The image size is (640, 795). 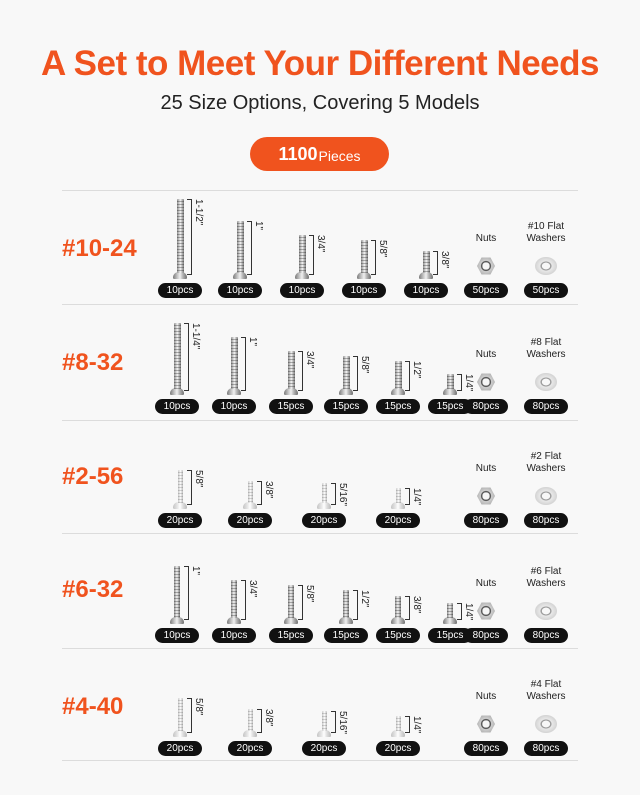 What do you see at coordinates (486, 611) in the screenshot?
I see `hex-nut-icon` at bounding box center [486, 611].